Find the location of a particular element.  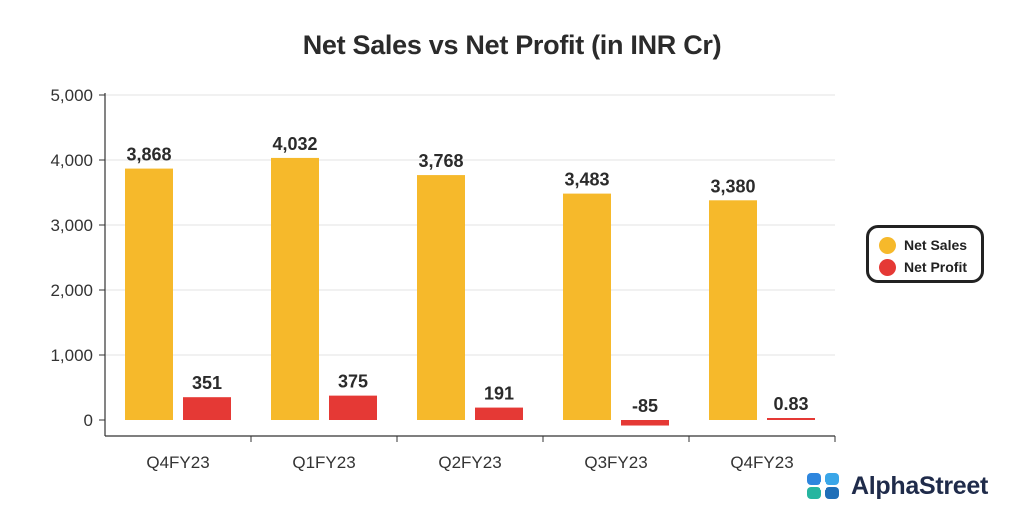

legend-item-net-sales: Net Sales is located at coordinates (930, 245).